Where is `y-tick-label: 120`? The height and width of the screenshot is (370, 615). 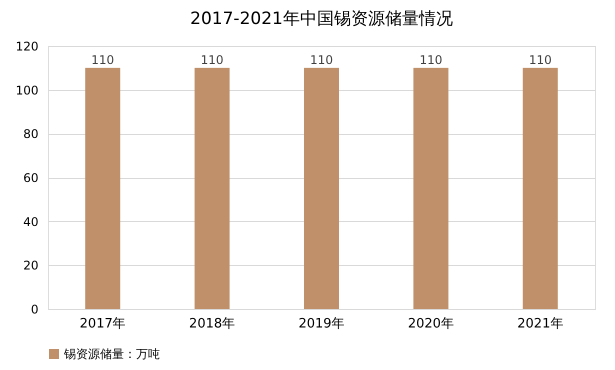 y-tick-label: 120 is located at coordinates (27, 47).